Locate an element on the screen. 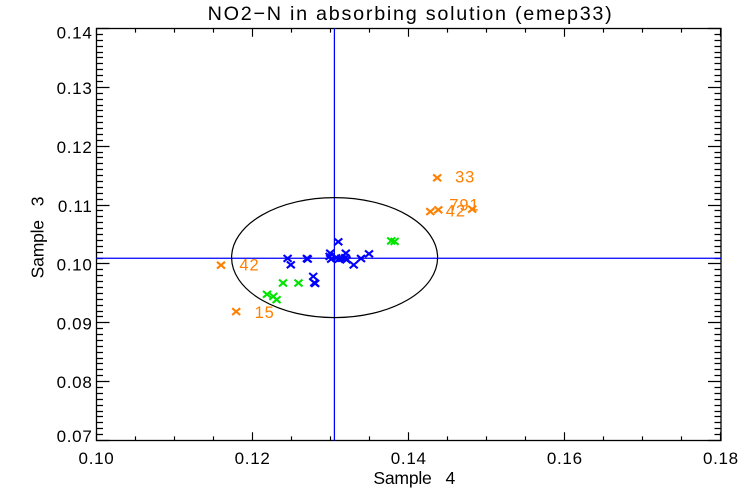 This screenshot has width=750, height=500. svg-text: Sample 3 is located at coordinates (38, 237).